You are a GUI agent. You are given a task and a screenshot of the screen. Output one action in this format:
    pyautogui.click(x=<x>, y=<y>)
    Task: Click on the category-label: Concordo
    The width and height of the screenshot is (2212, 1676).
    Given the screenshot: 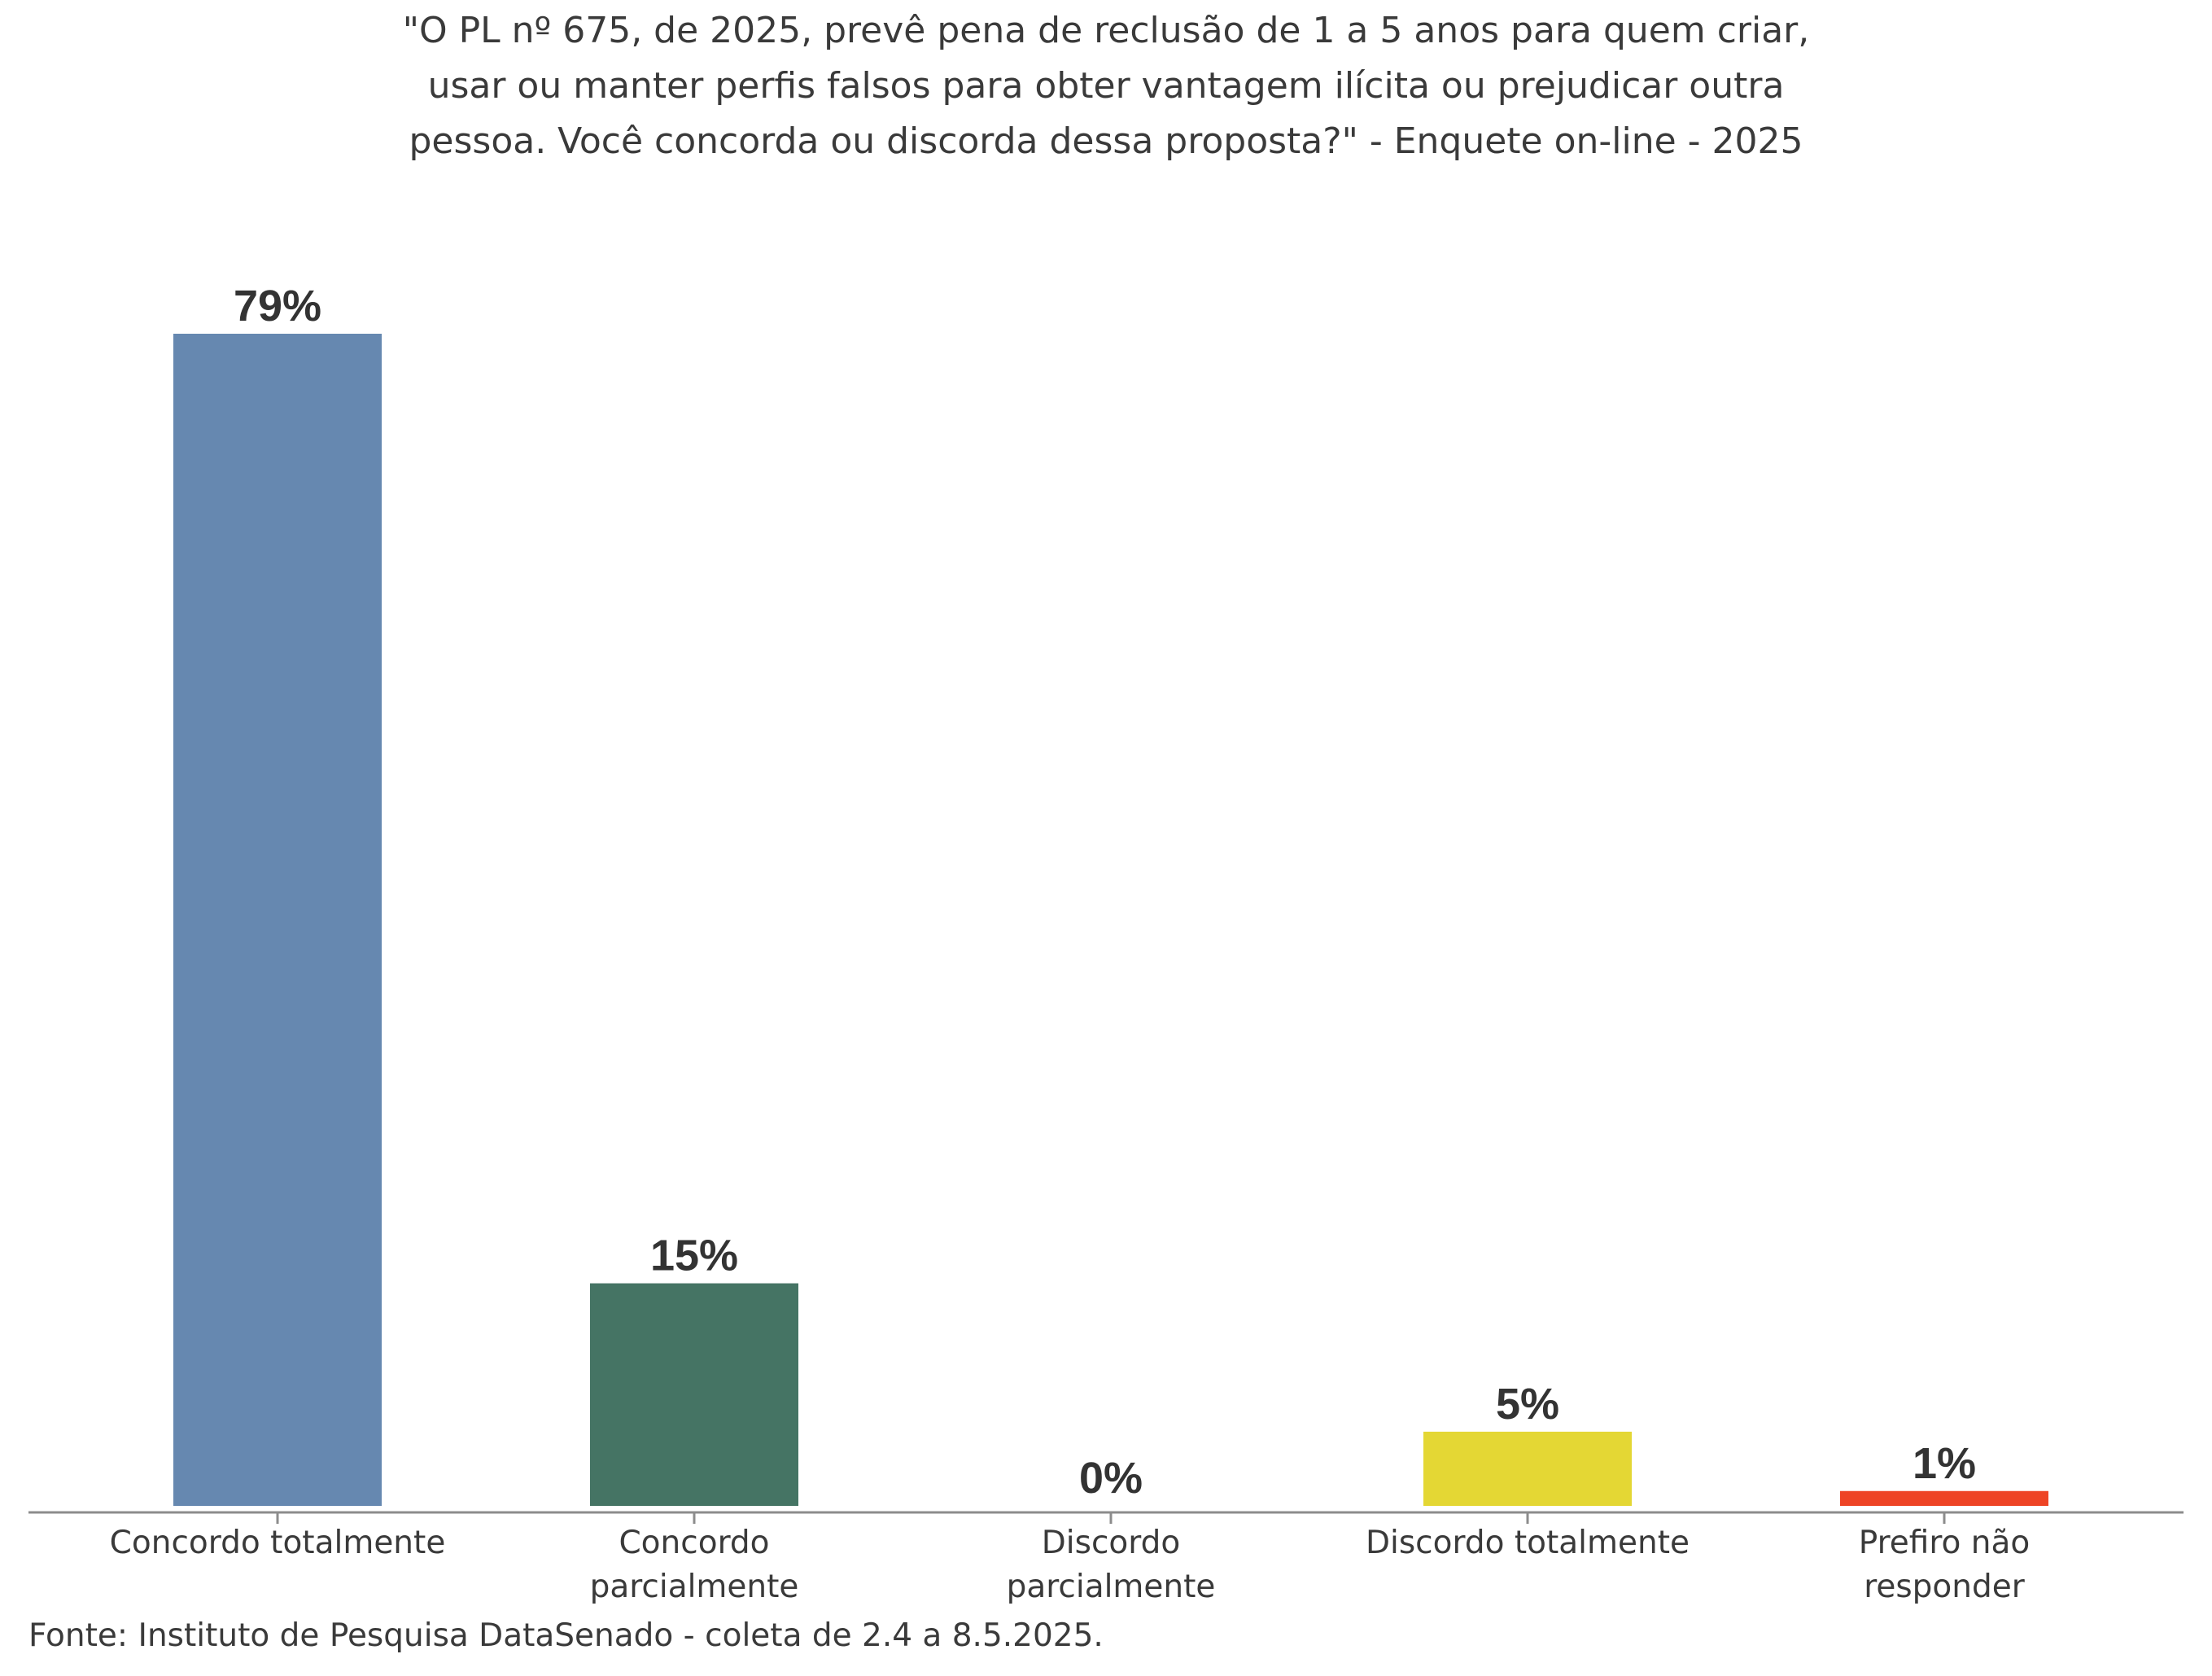 What is the action you would take?
    pyautogui.click(x=694, y=1543)
    